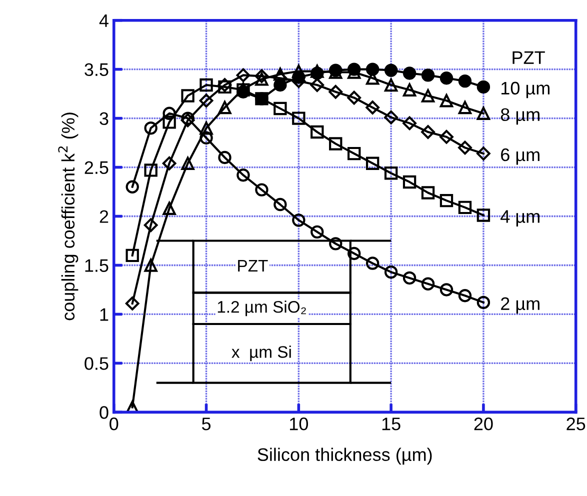 This screenshot has width=587, height=496. What do you see at coordinates (520, 218) in the screenshot?
I see `series-label: 4 µm` at bounding box center [520, 218].